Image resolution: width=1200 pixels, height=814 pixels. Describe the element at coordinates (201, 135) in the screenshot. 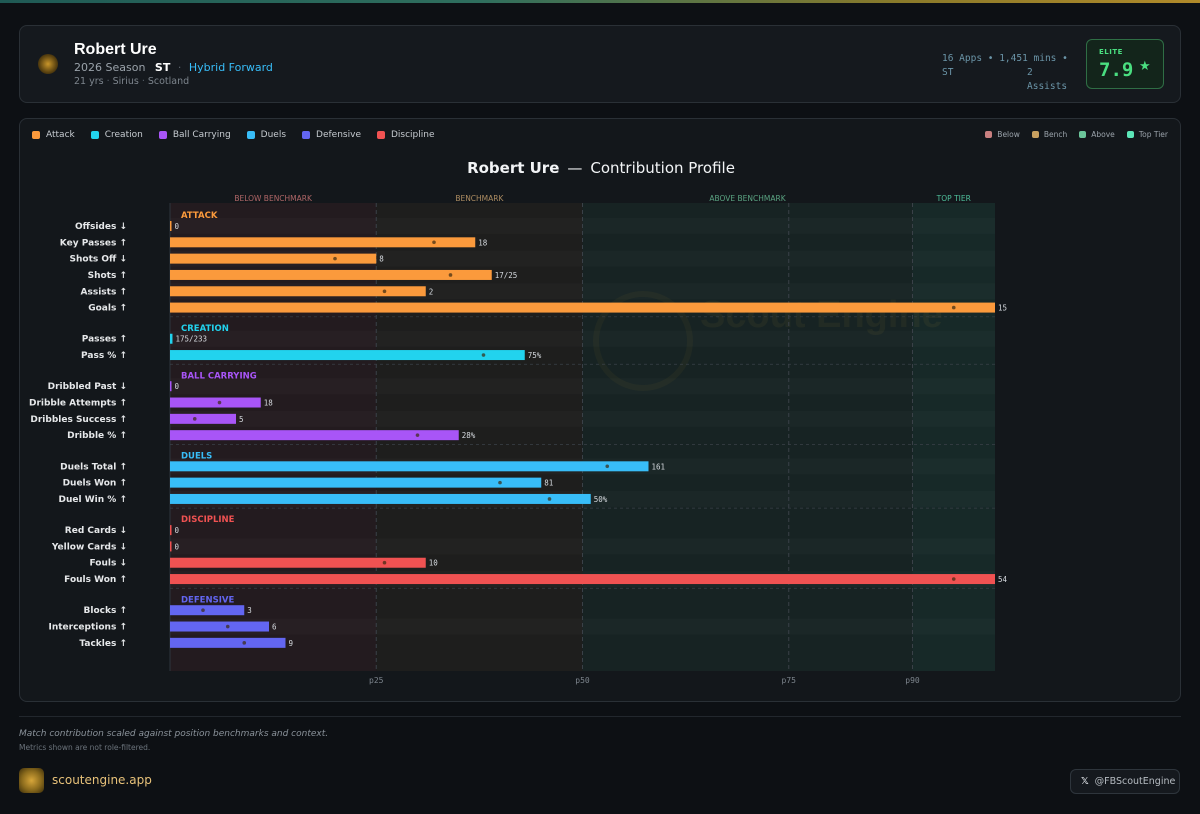

I see `legend-label: Ball Carrying` at that location.